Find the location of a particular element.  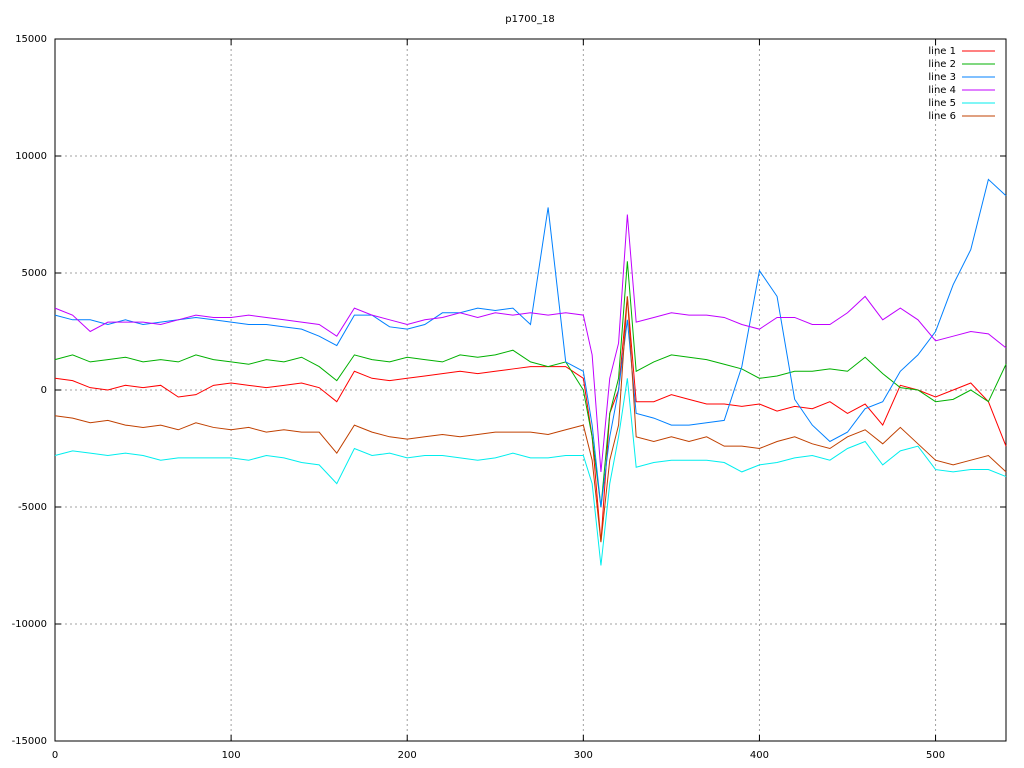

x-tick-label: 400 is located at coordinates (759, 755).